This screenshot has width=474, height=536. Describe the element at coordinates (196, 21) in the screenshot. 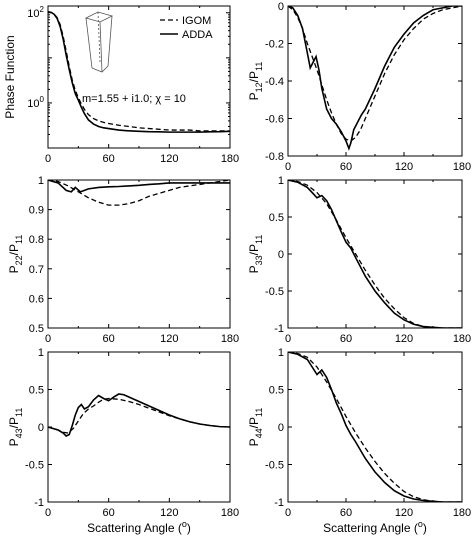

I see `legend-label-igom: IGOM` at that location.